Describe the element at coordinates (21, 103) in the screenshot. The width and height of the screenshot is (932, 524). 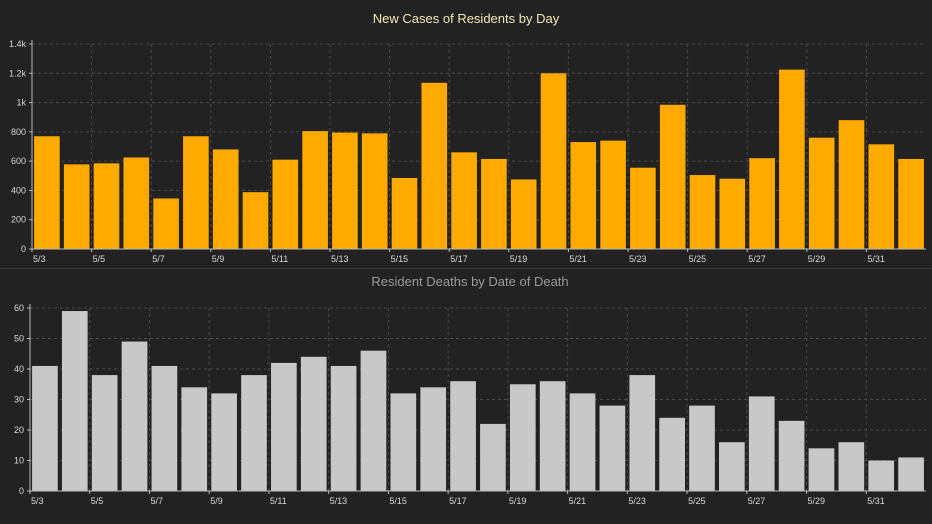
I see `y-tick-label: 1k` at that location.